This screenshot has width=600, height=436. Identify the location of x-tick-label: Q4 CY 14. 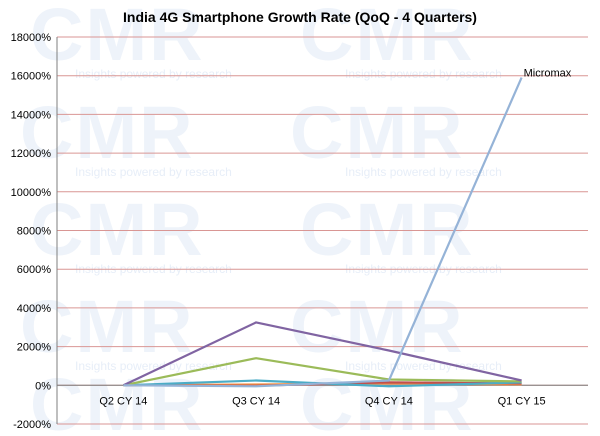
(389, 401).